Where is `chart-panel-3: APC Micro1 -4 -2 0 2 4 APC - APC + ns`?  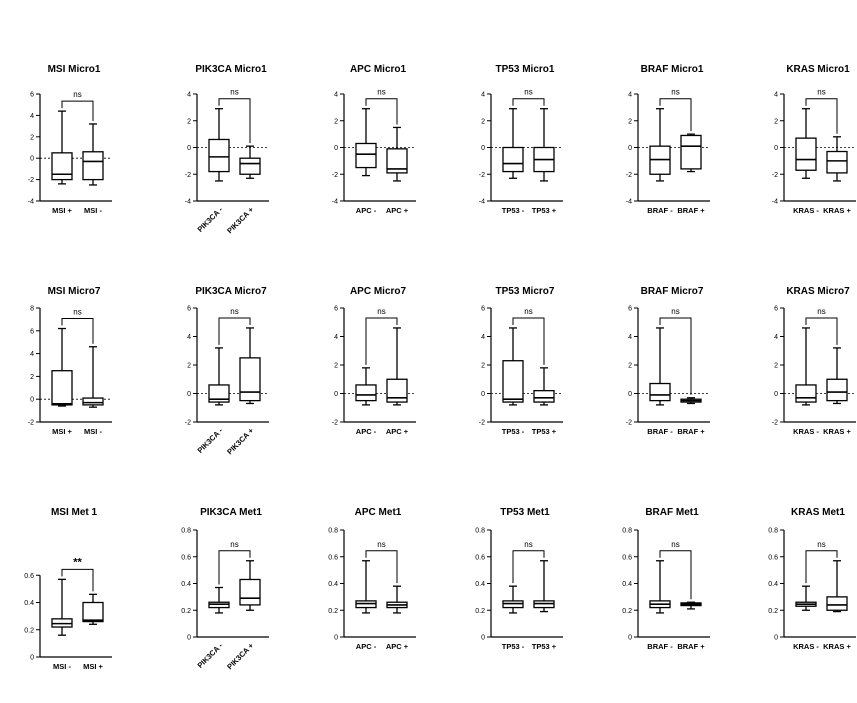 chart-panel-3: APC Micro1 -4 -2 0 2 4 APC - APC + ns is located at coordinates (374, 139).